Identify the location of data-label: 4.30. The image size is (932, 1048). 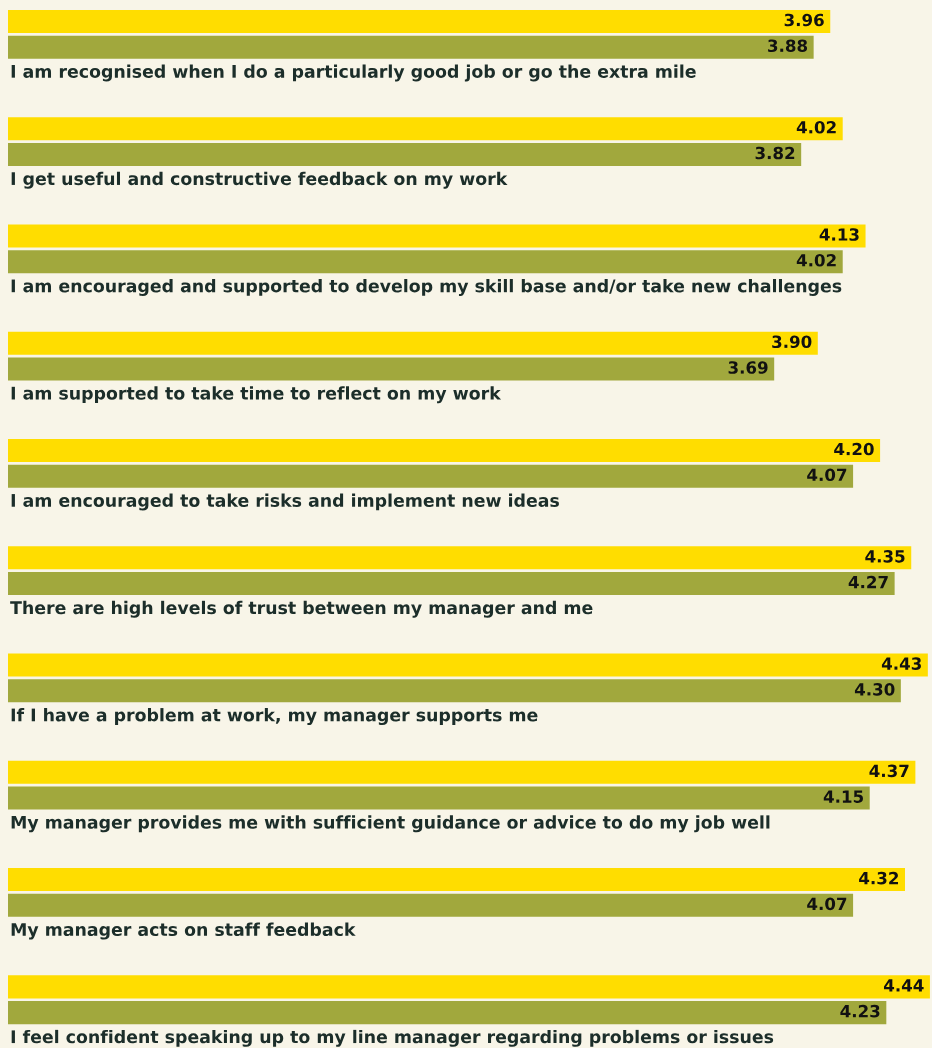
(874, 689).